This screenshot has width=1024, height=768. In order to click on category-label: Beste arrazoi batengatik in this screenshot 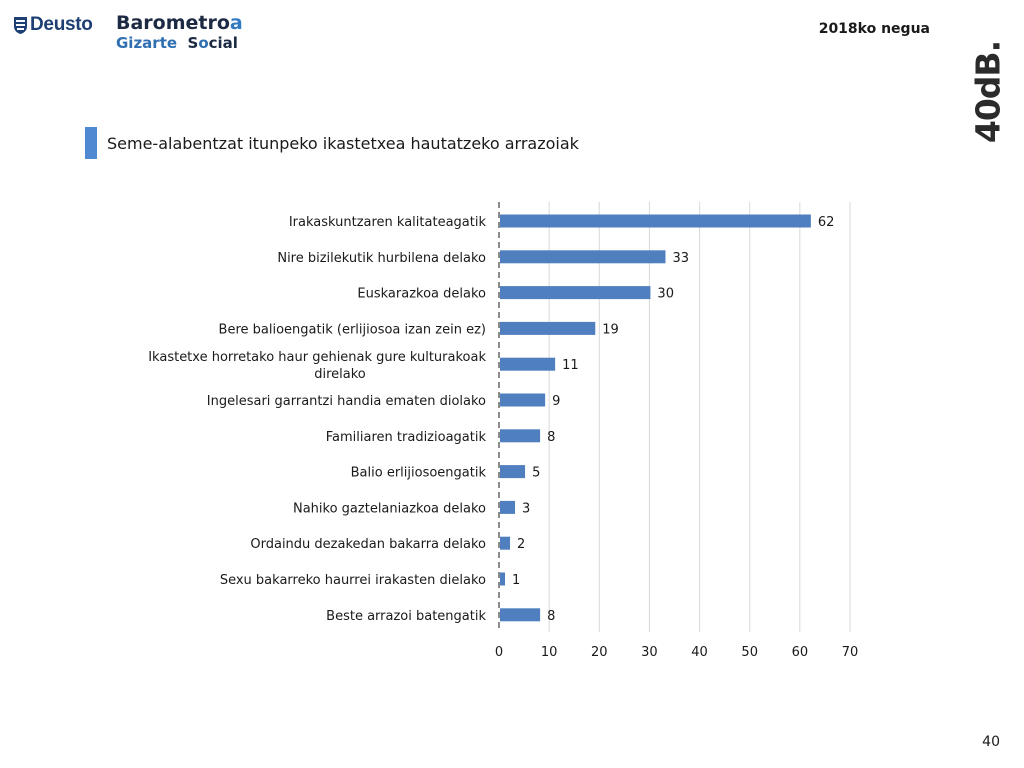, I will do `click(406, 616)`.